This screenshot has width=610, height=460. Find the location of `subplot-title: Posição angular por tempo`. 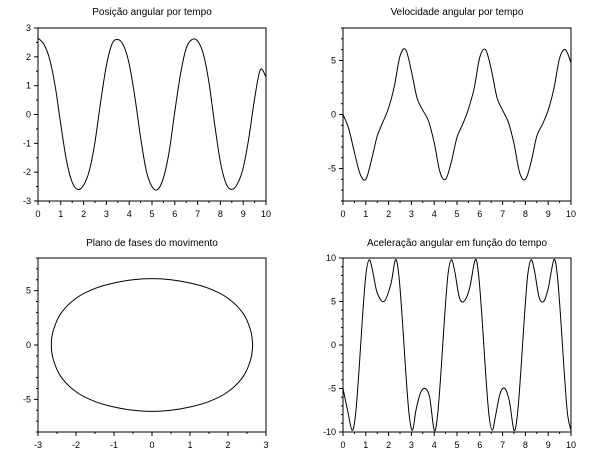

subplot-title: Posição angular por tempo is located at coordinates (152, 12).